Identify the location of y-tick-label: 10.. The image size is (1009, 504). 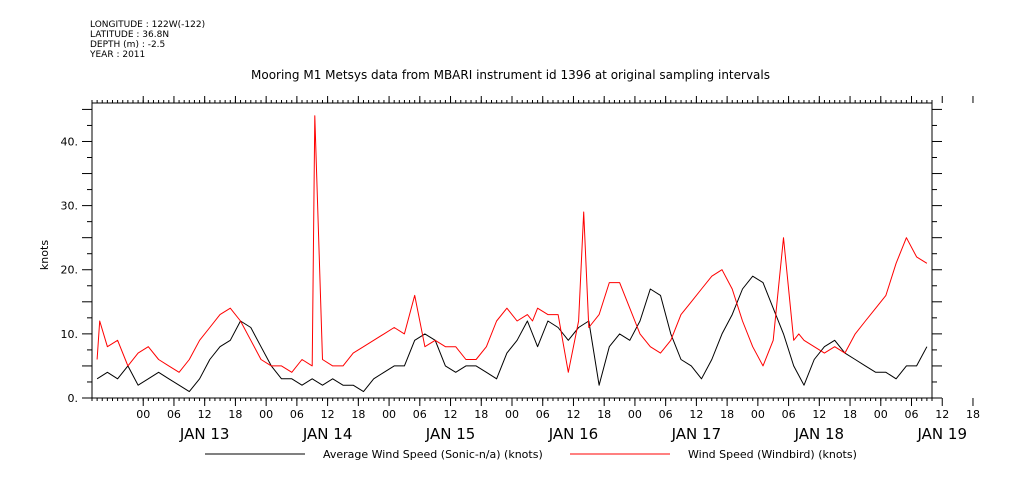
(70, 334).